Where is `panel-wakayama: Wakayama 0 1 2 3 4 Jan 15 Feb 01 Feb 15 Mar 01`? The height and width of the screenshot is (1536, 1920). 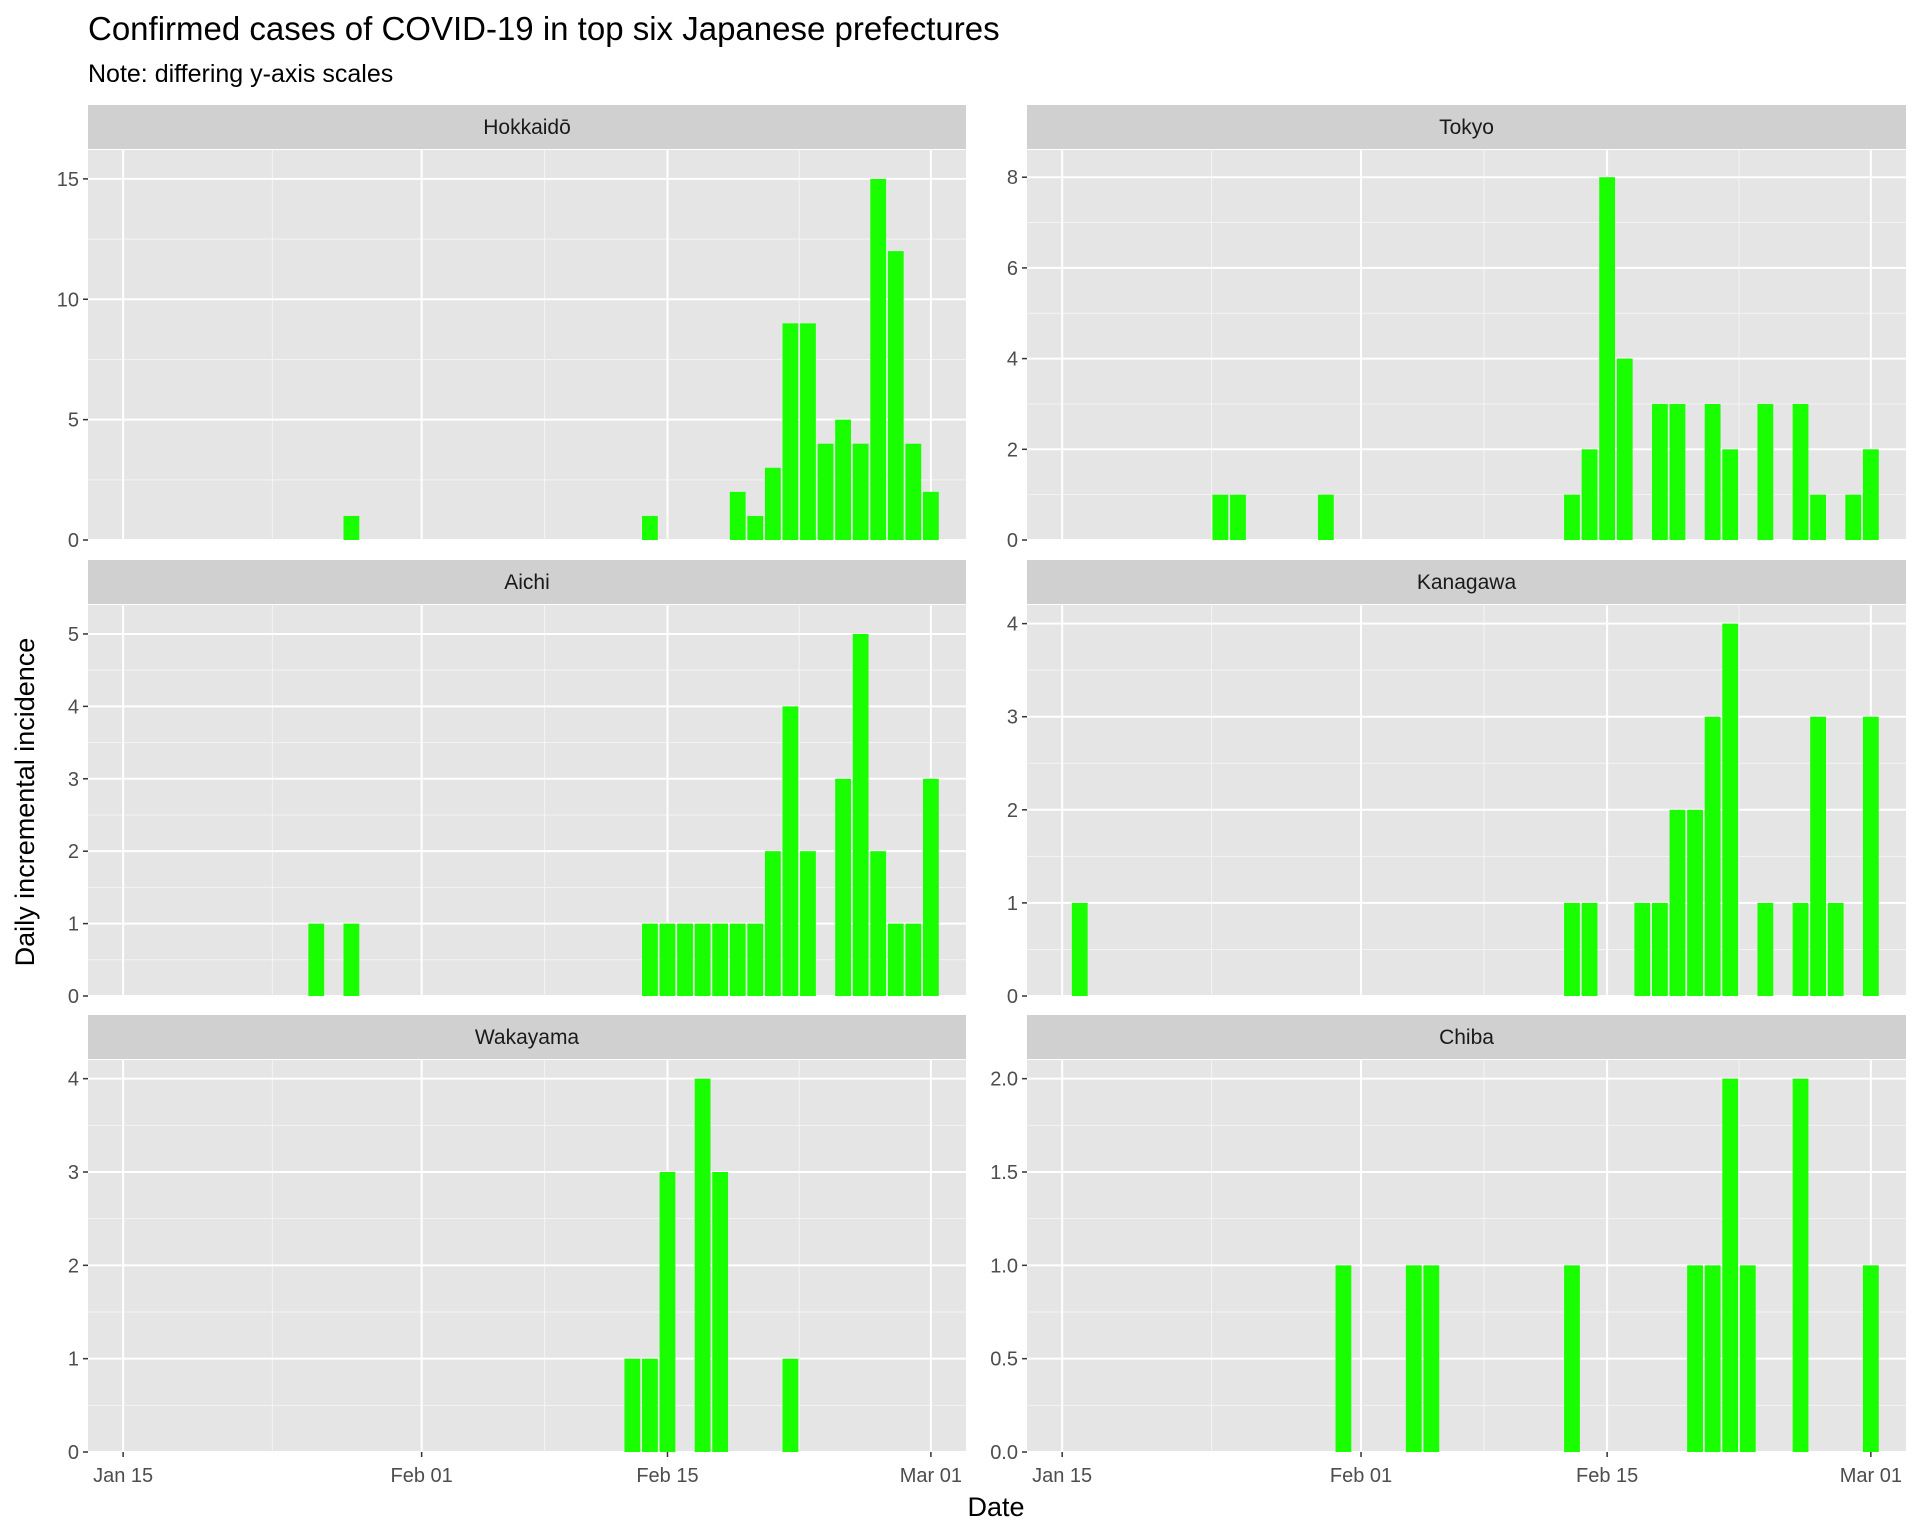
panel-wakayama: Wakayama 0 1 2 3 4 Jan 15 Feb 01 Feb 15 Mar 01 is located at coordinates (517, 1251).